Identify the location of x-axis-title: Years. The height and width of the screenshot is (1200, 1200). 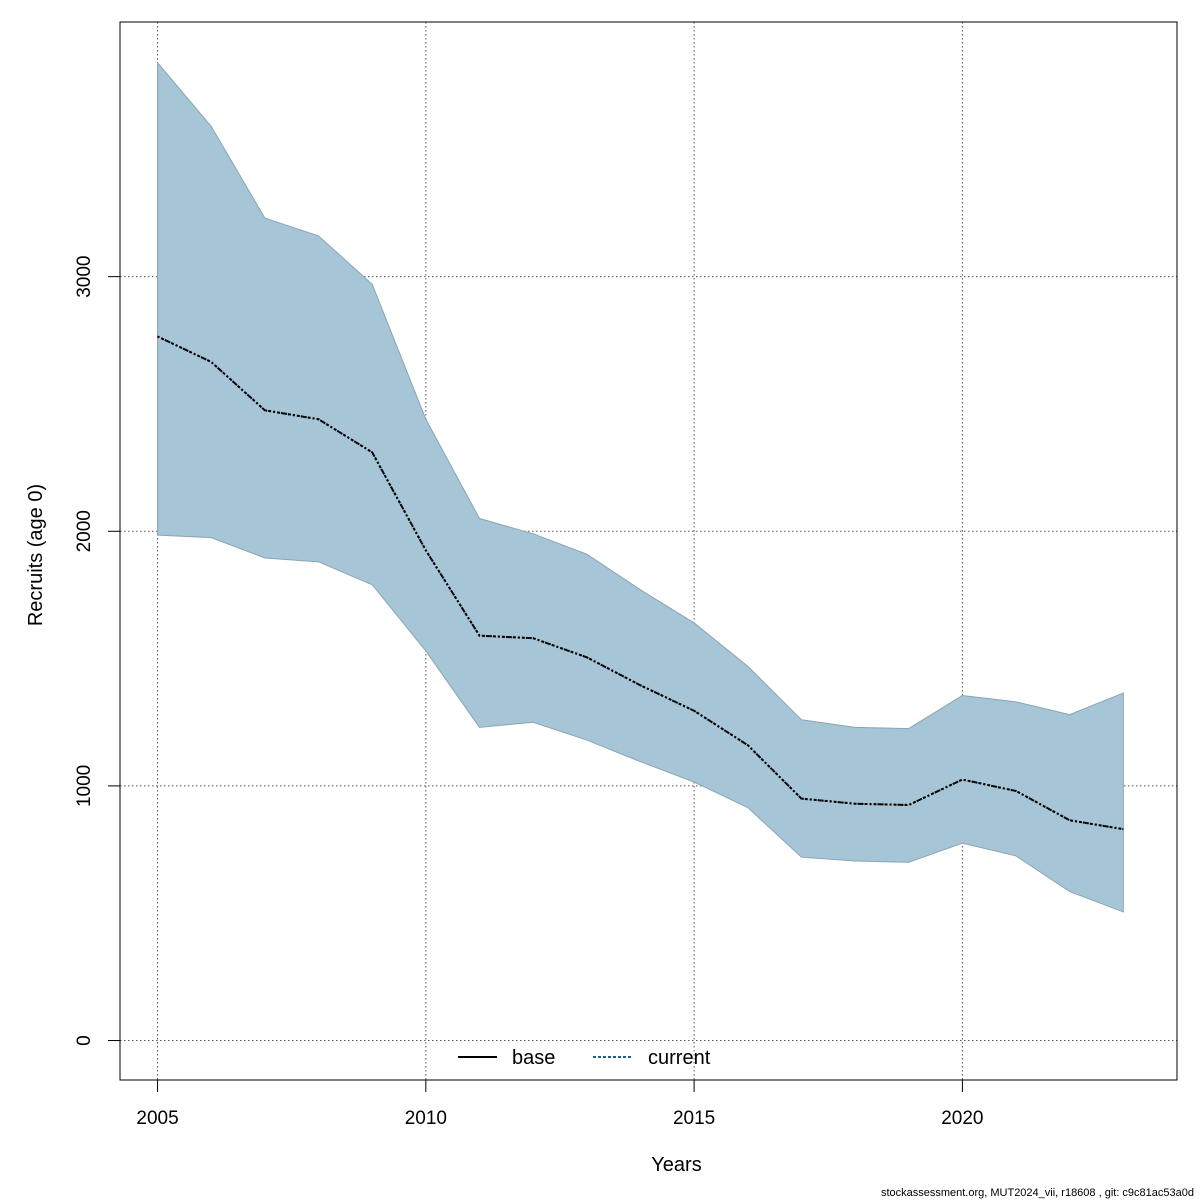
(676, 1165).